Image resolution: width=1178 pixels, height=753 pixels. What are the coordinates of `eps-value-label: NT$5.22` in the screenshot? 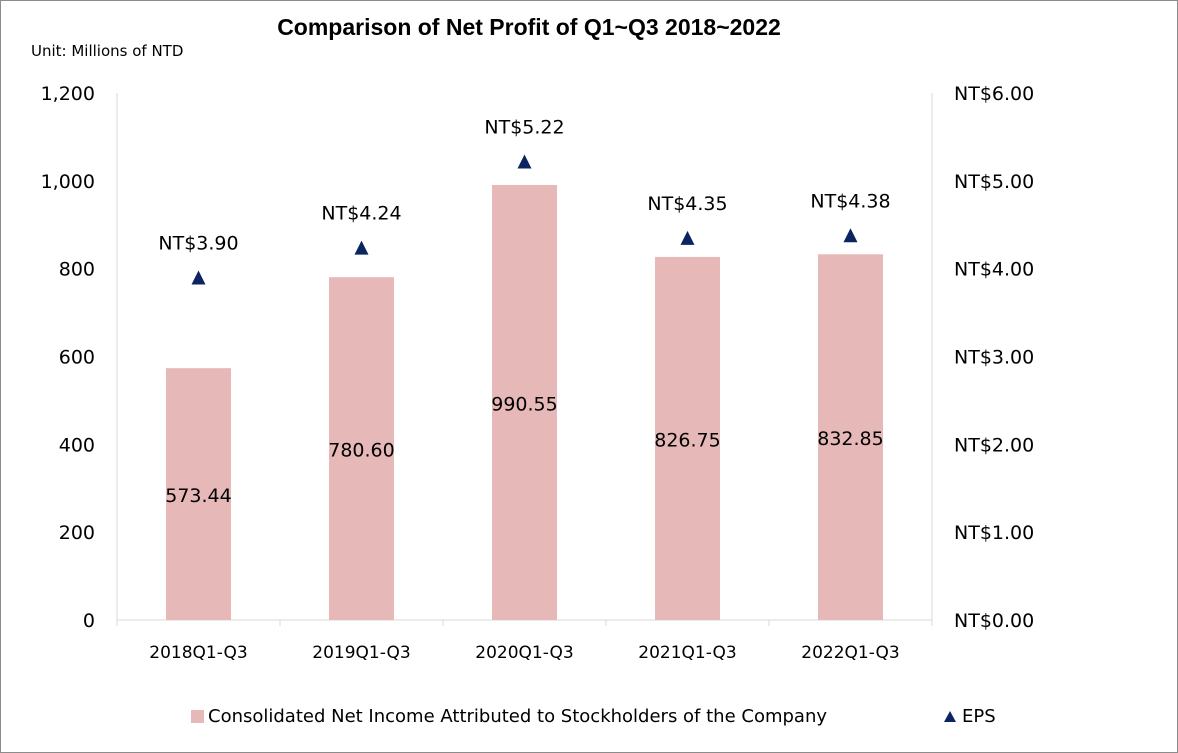 It's located at (524, 128).